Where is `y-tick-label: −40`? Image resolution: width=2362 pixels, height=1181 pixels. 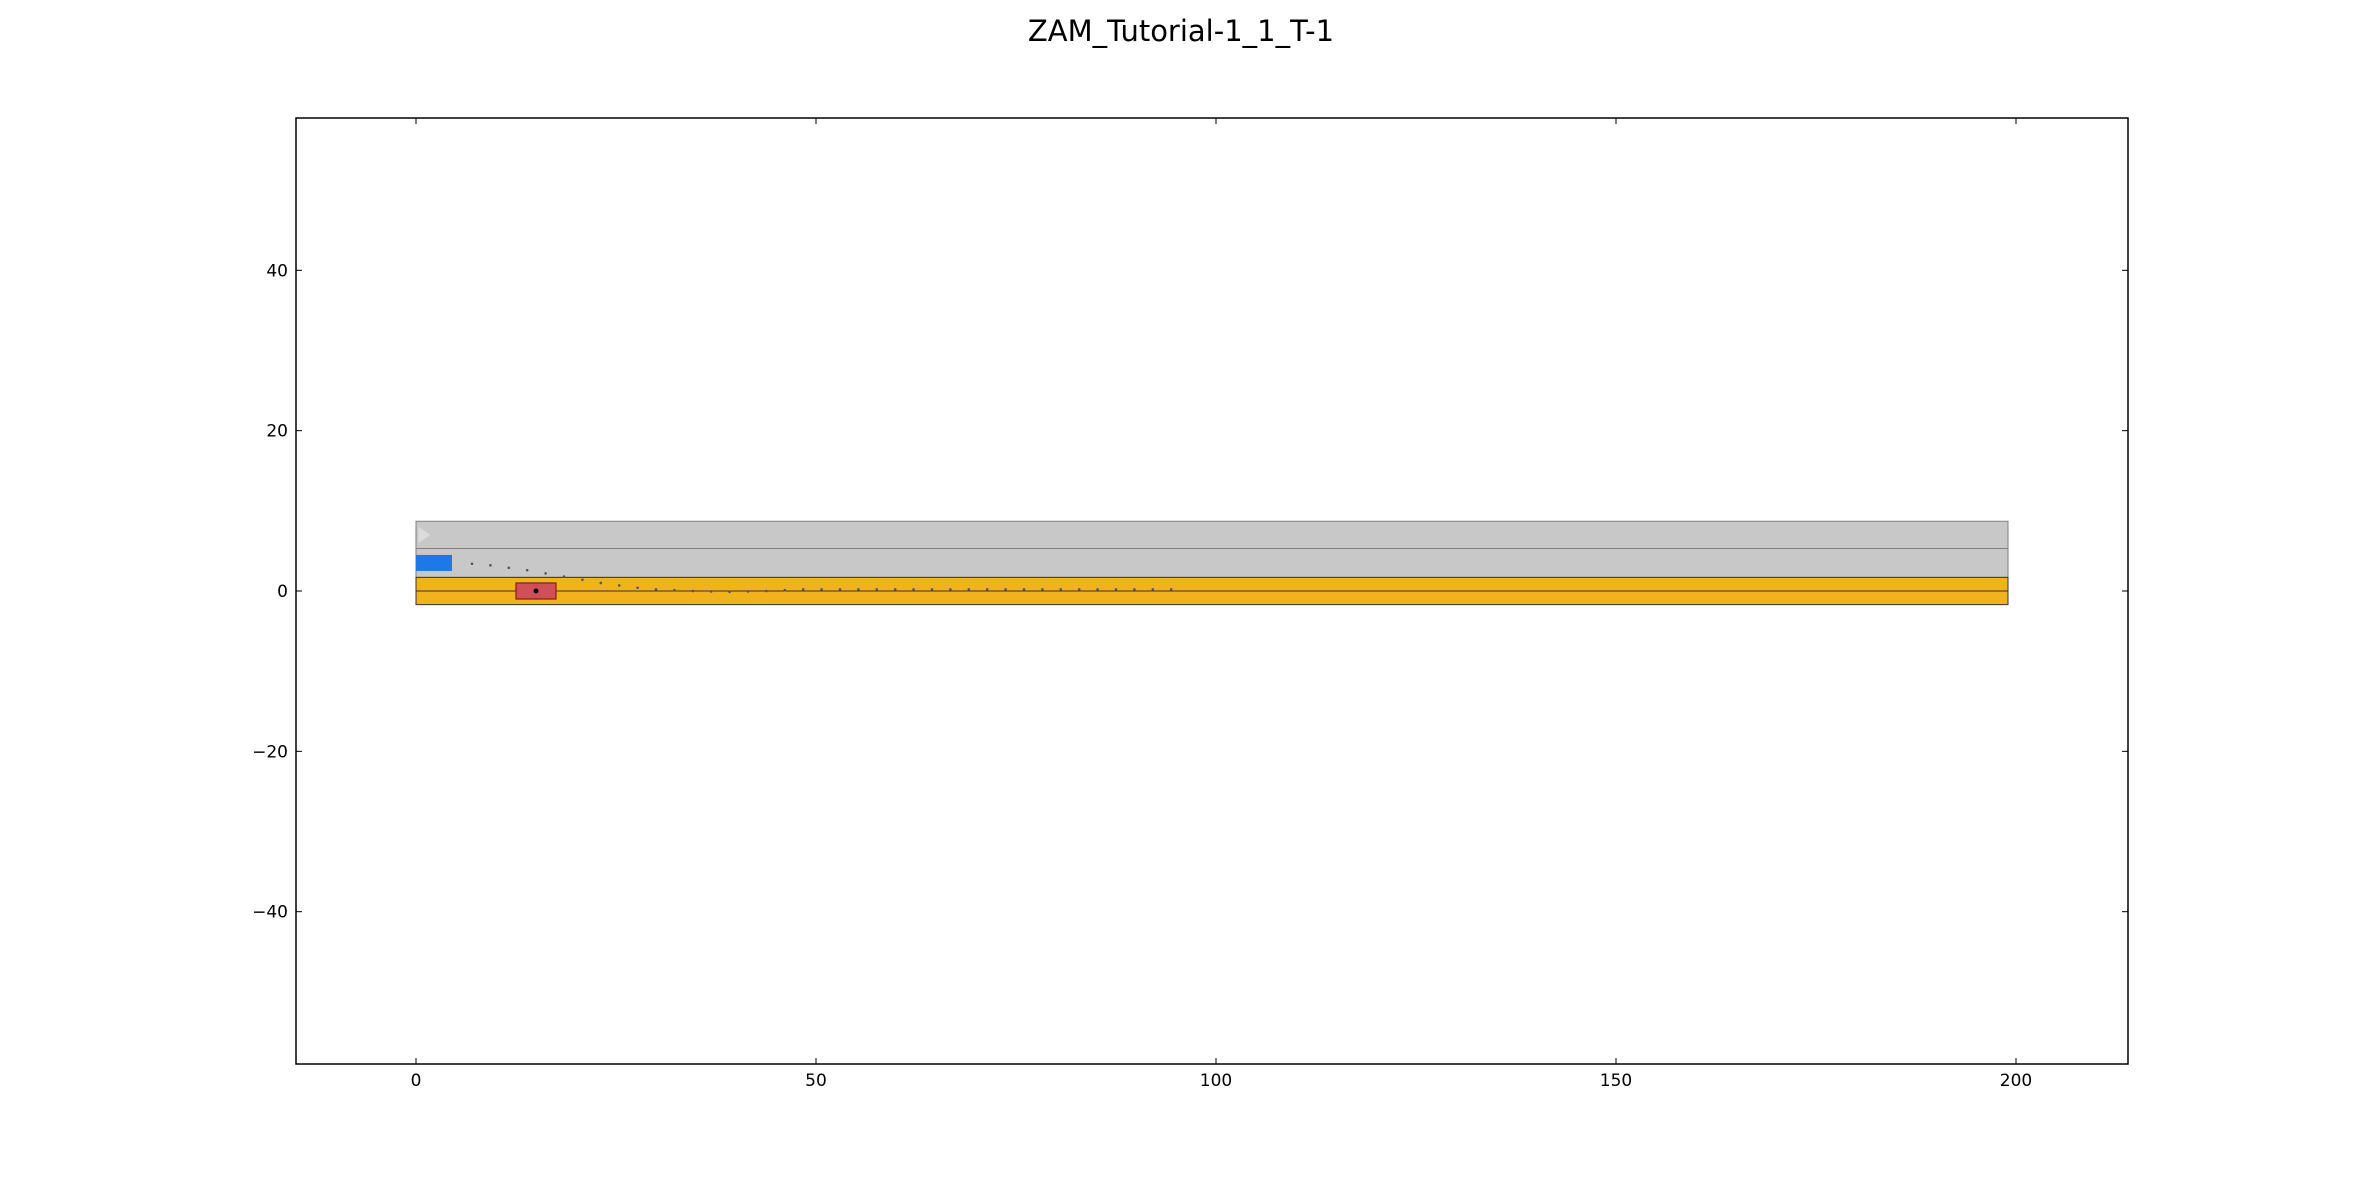
y-tick-label: −40 is located at coordinates (270, 913).